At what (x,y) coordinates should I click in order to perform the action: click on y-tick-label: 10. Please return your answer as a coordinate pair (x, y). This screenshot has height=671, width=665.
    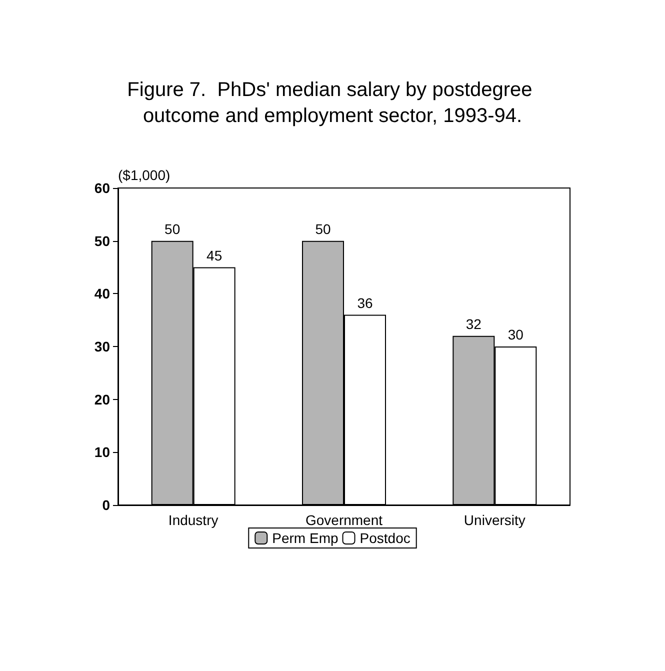
    Looking at the image, I should click on (102, 452).